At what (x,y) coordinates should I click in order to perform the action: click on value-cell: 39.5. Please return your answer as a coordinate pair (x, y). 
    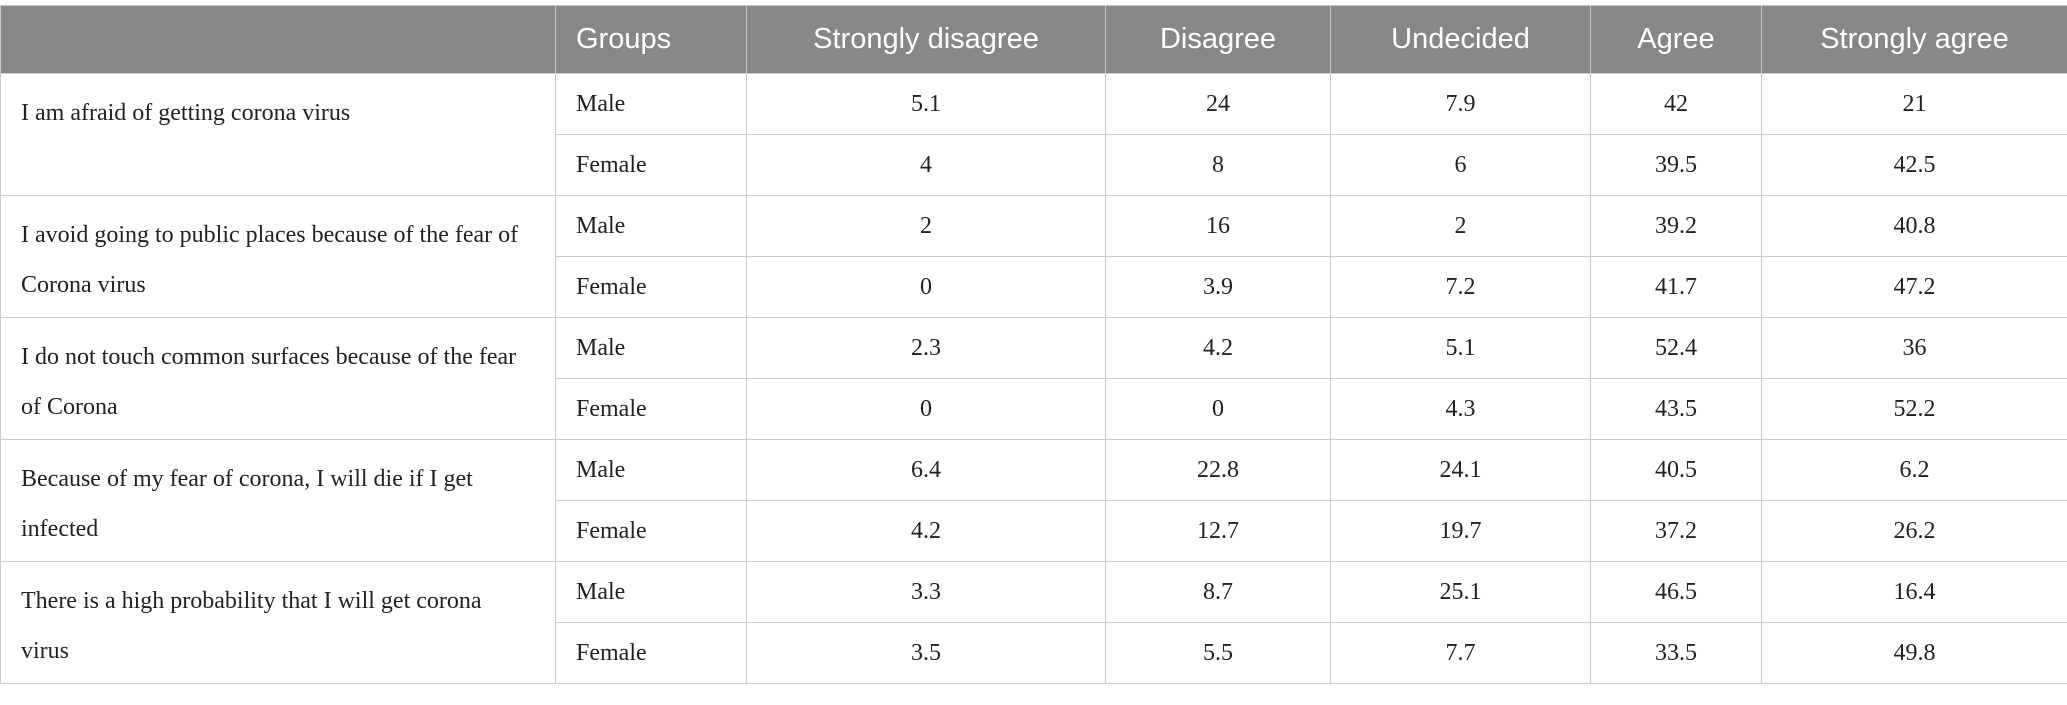
    Looking at the image, I should click on (1676, 165).